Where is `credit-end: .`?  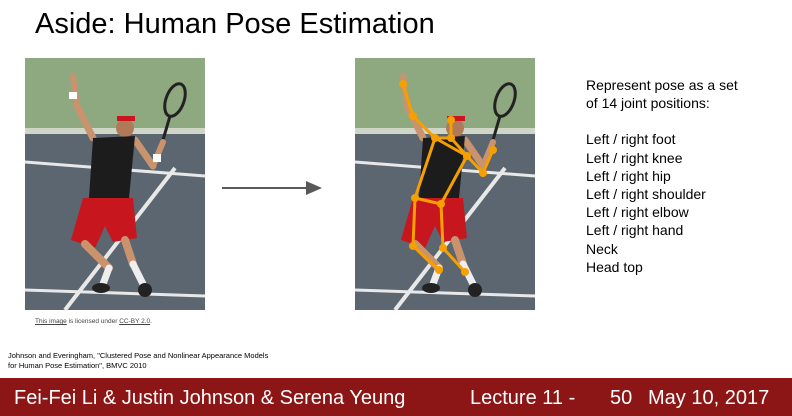 credit-end: . is located at coordinates (151, 321).